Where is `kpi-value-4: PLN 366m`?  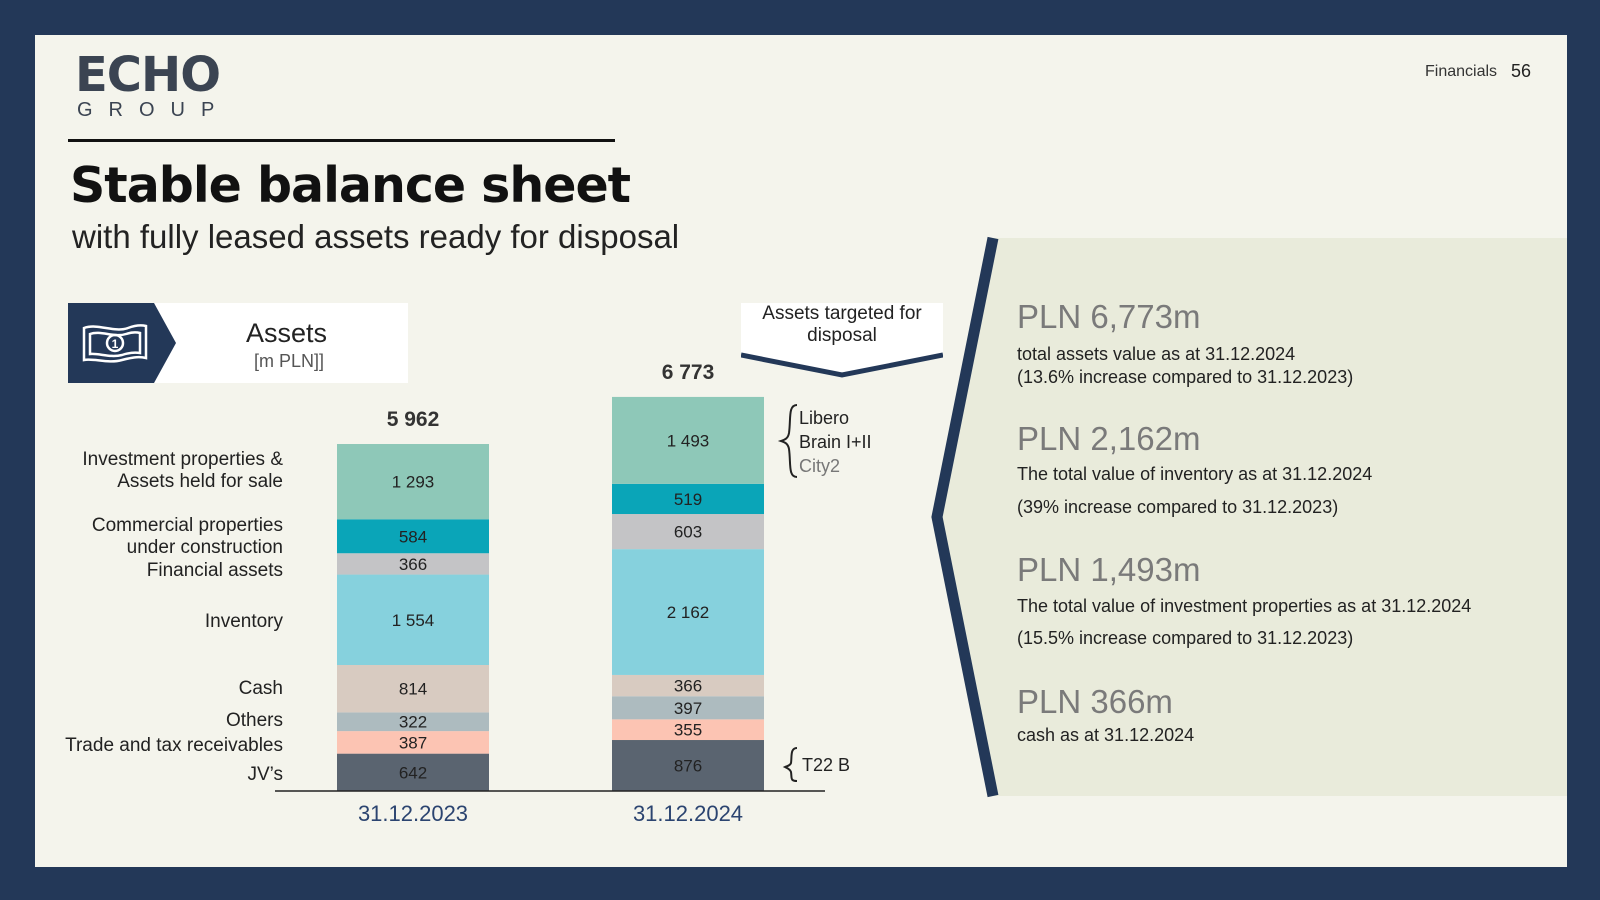
kpi-value-4: PLN 366m is located at coordinates (1095, 701).